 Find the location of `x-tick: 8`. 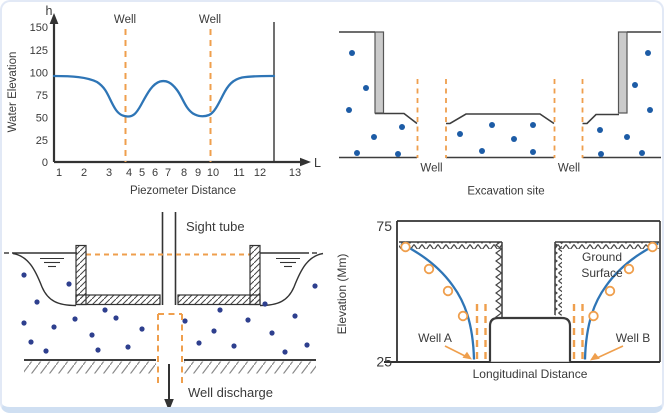

x-tick: 8 is located at coordinates (184, 173).